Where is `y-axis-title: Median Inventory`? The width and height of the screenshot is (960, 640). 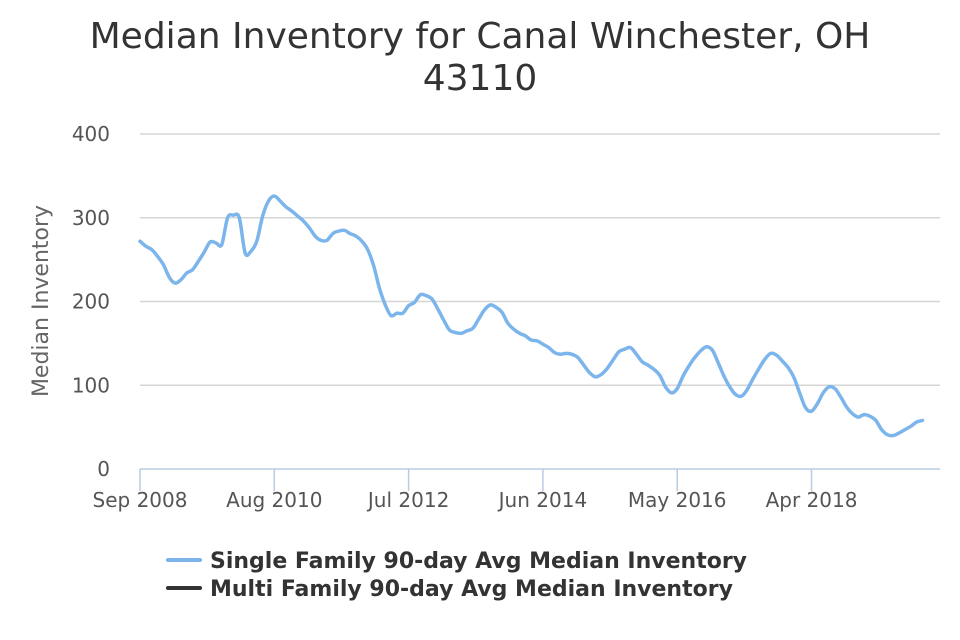
y-axis-title: Median Inventory is located at coordinates (41, 301).